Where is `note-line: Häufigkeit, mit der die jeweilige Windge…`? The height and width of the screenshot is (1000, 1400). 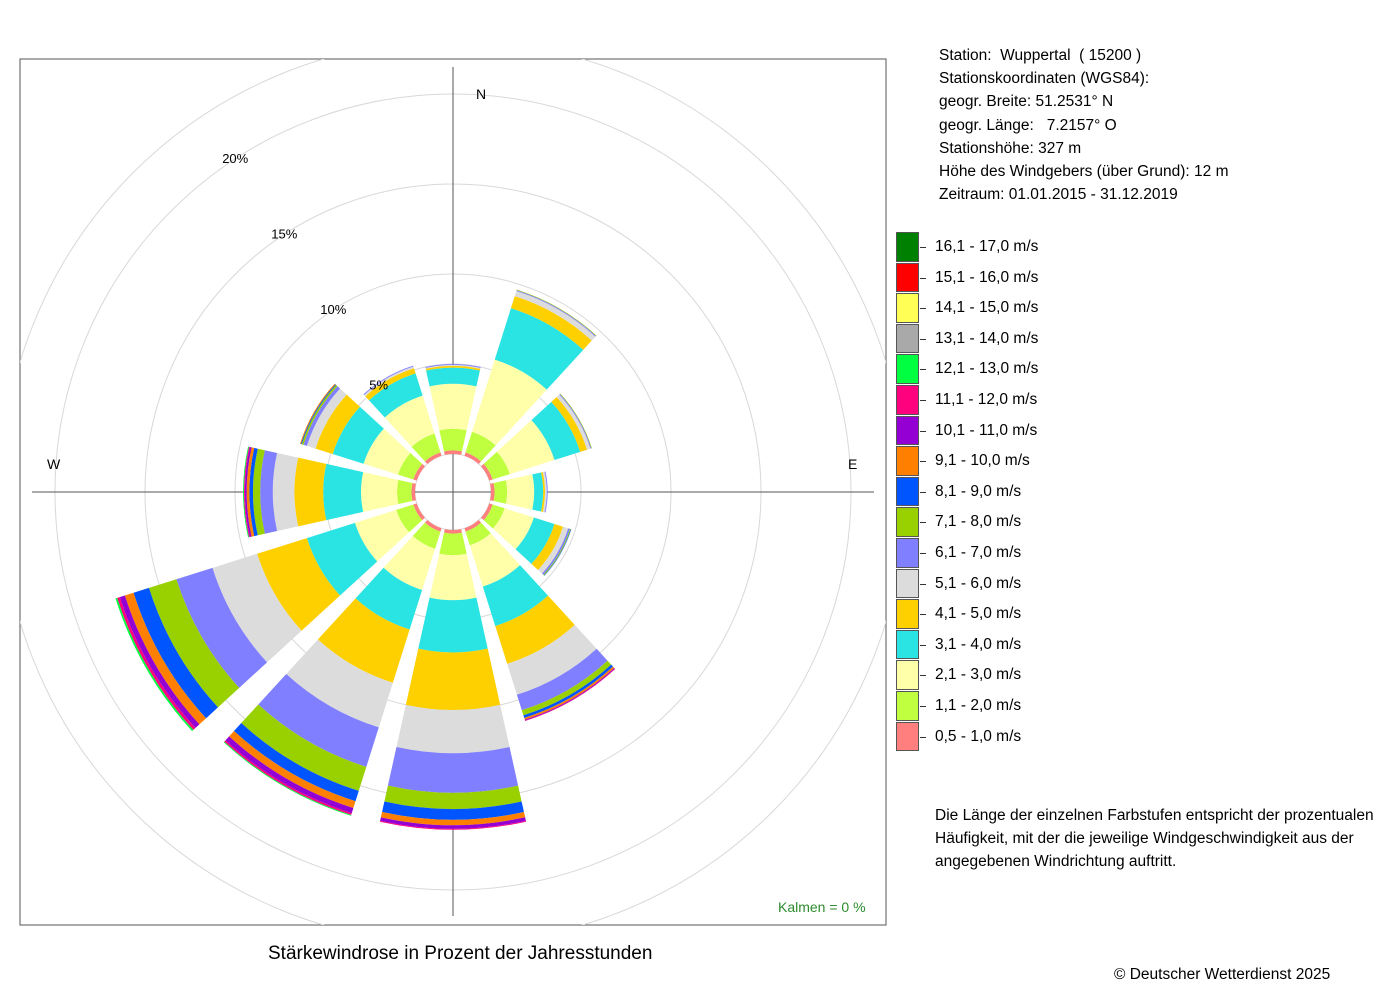 note-line: Häufigkeit, mit der die jeweilige Windge… is located at coordinates (1144, 839).